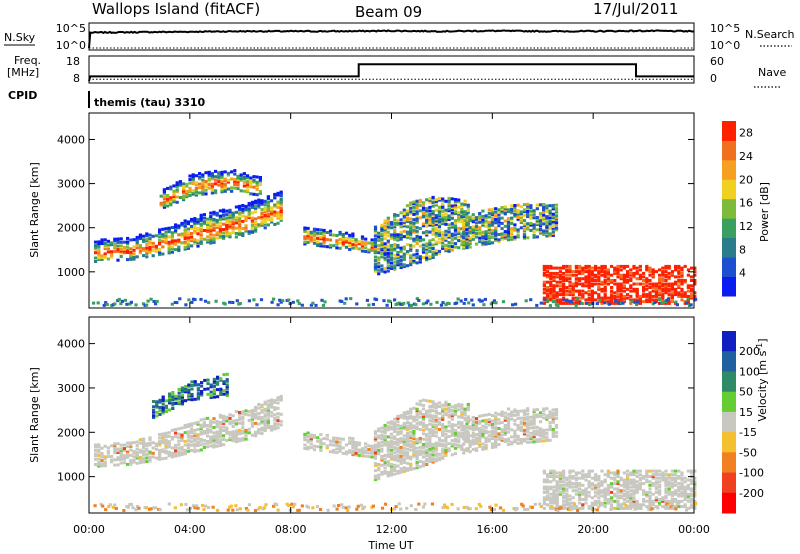 This screenshot has height=554, width=800. I want to click on power-colorbar-swatch, so click(729, 247).